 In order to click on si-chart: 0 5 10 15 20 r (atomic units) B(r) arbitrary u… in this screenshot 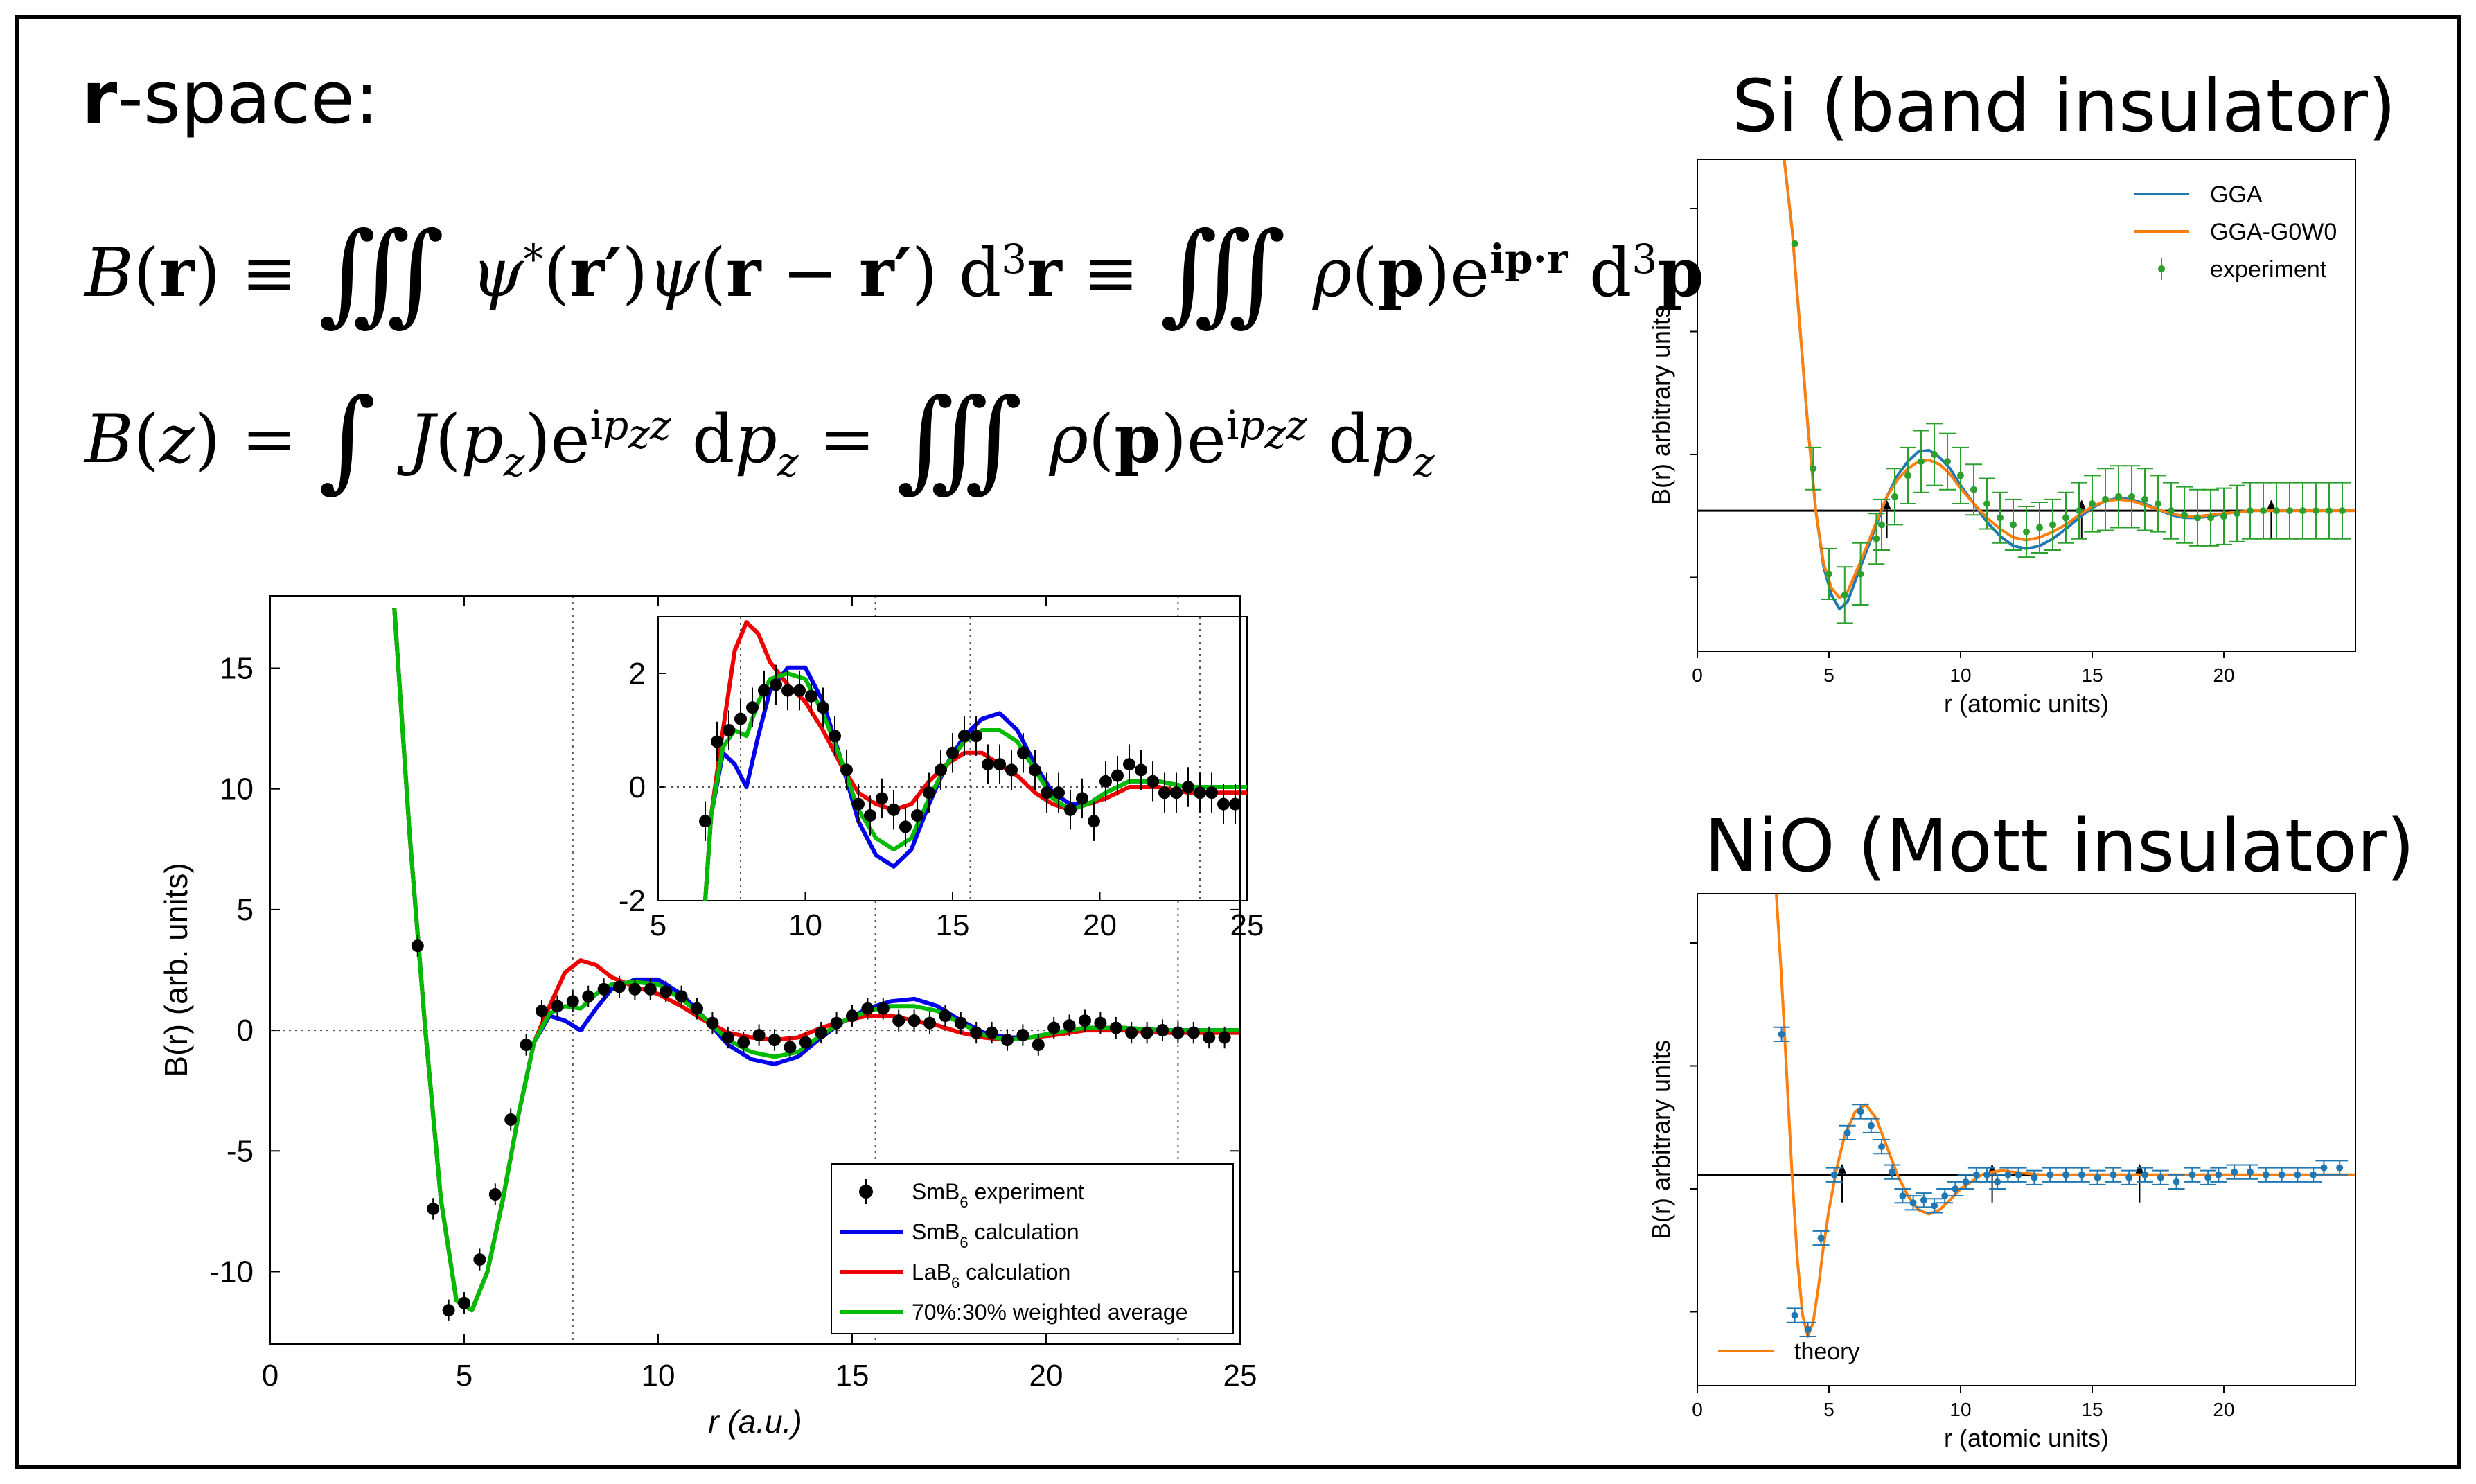, I will do `click(2001, 438)`.